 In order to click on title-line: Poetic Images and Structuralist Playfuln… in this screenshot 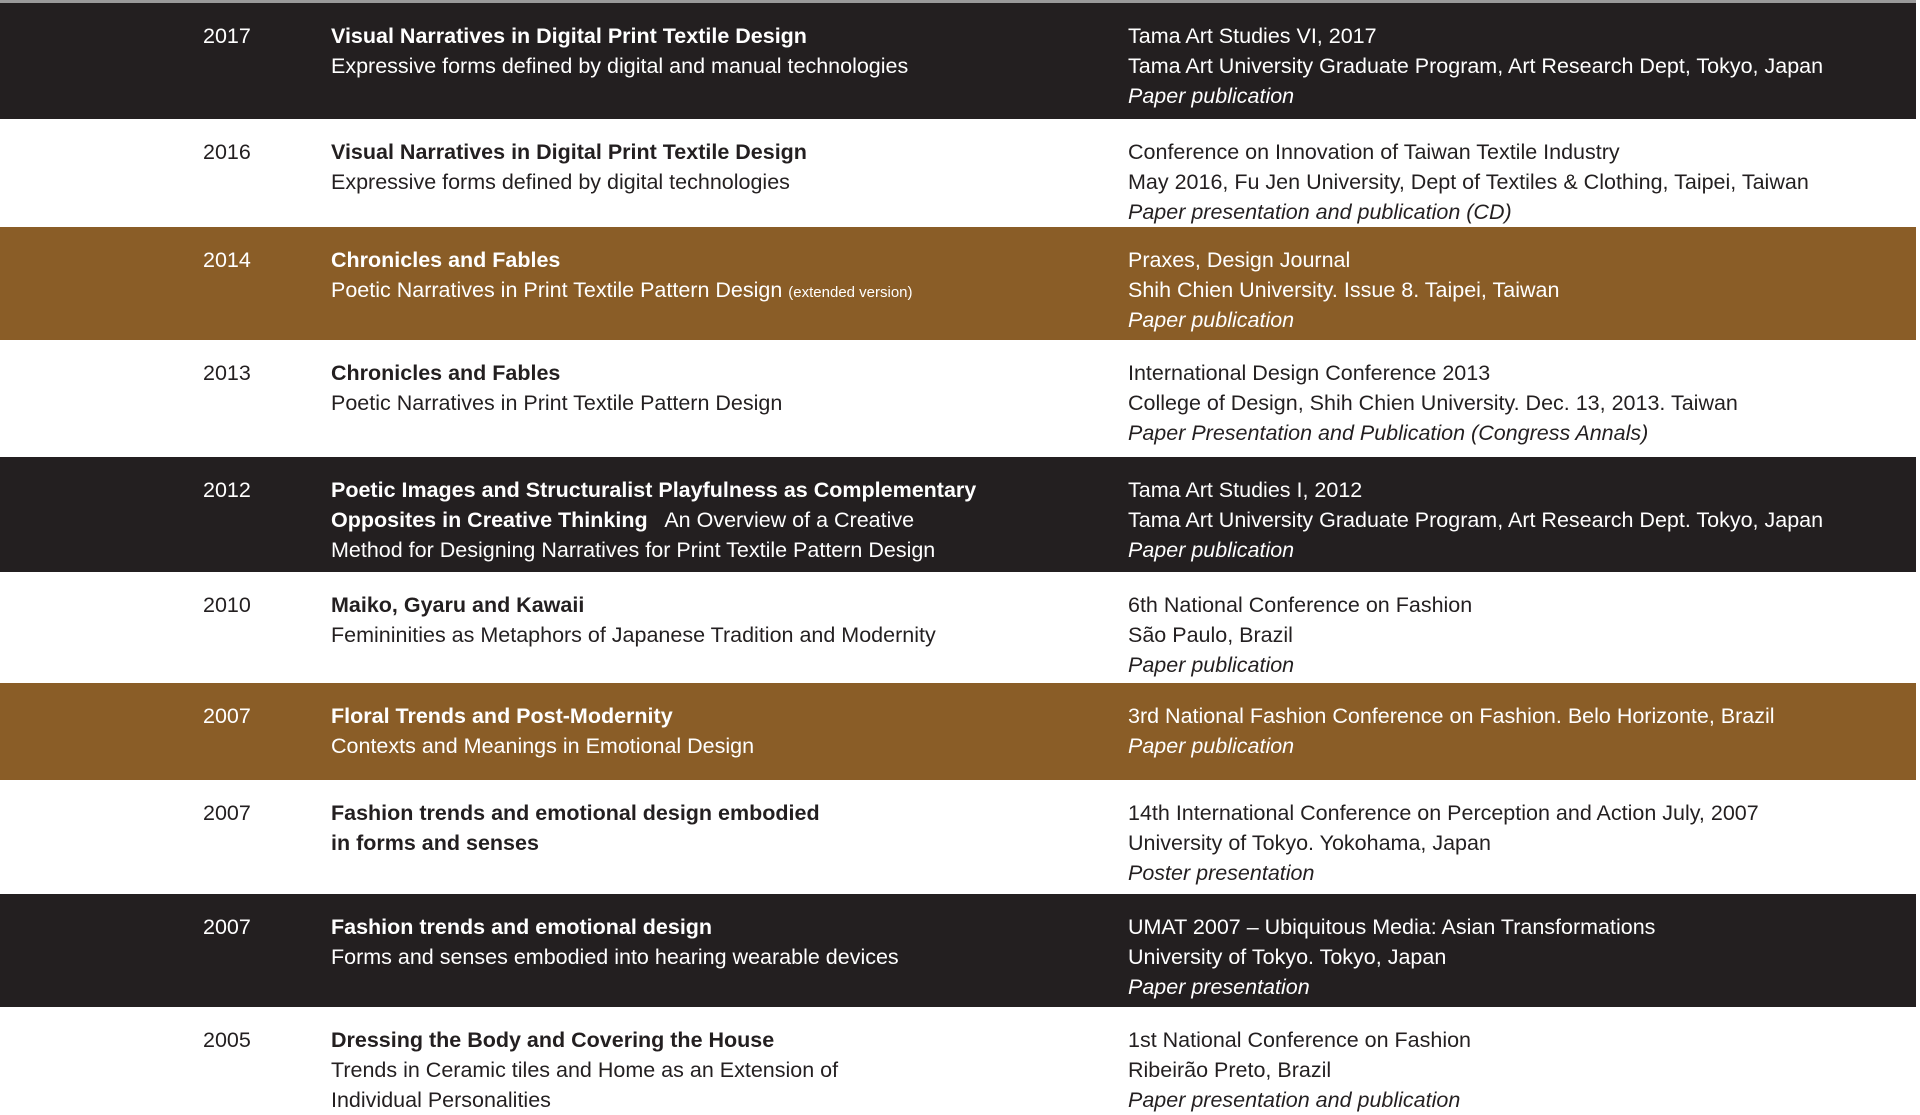, I will do `click(653, 490)`.